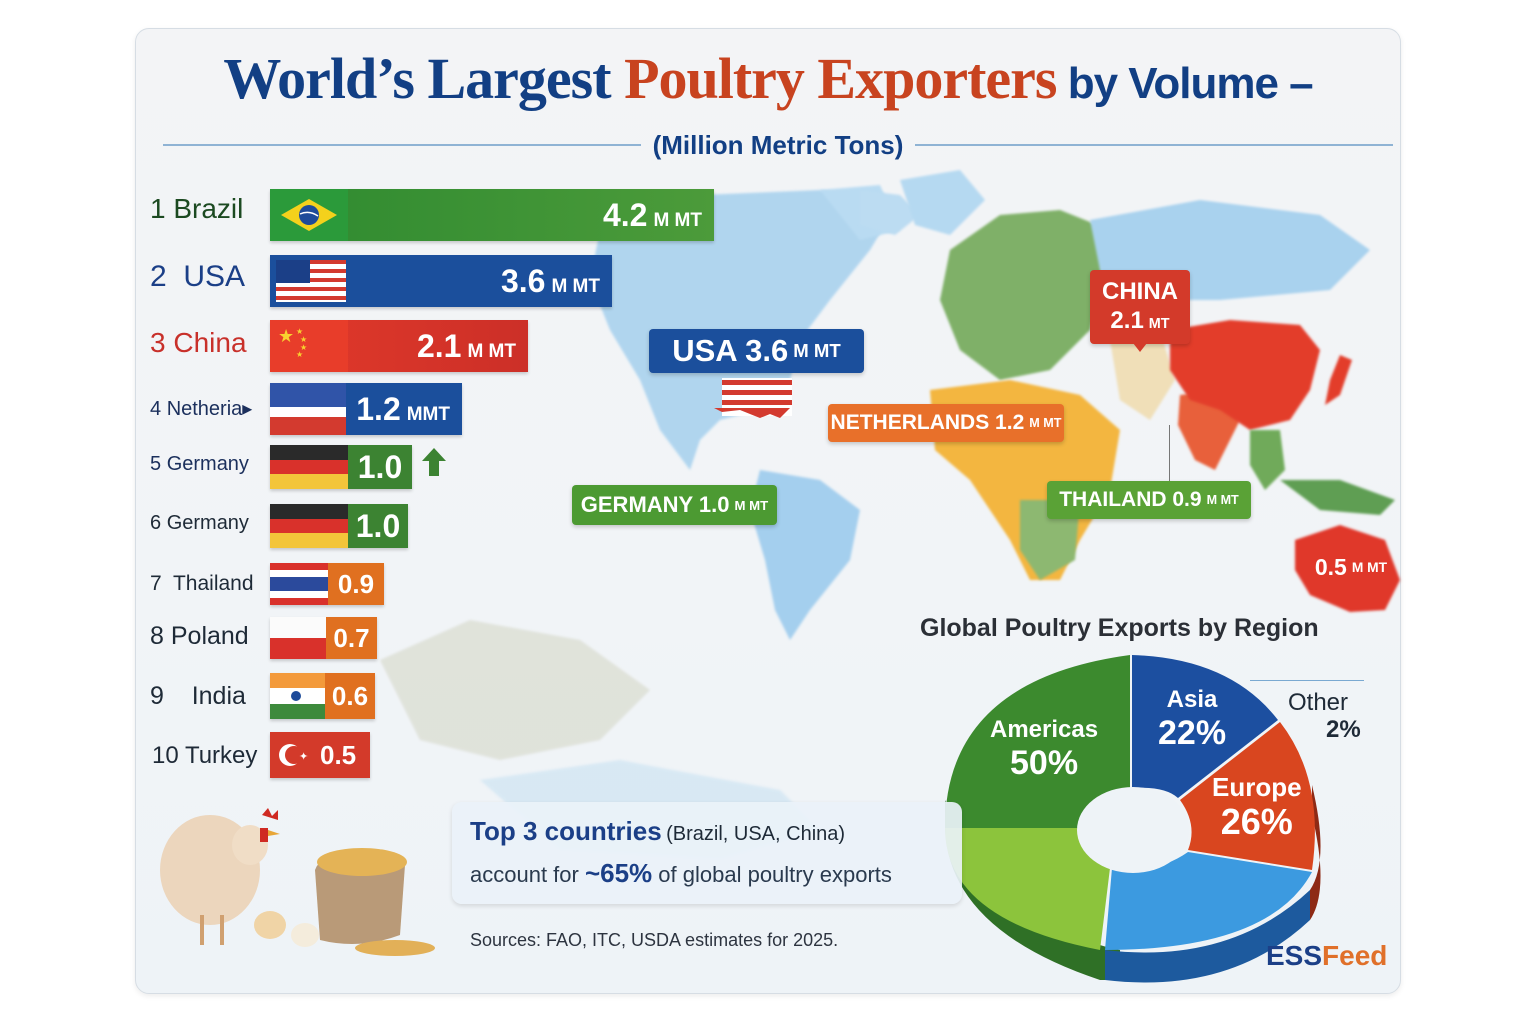  Describe the element at coordinates (197, 208) in the screenshot. I see `rank-label: 1 Brazil` at that location.